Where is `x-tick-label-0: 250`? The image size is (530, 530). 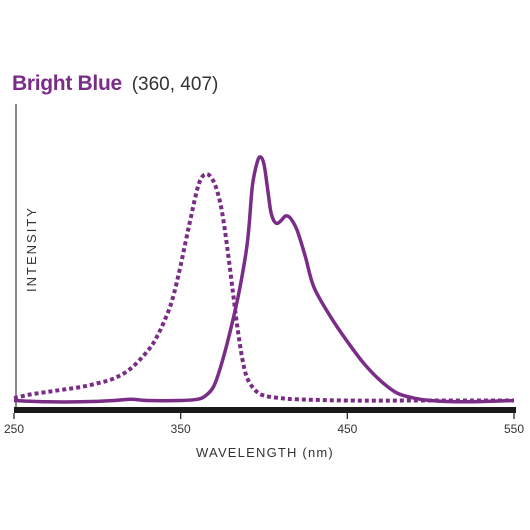
x-tick-label-0: 250 is located at coordinates (14, 429).